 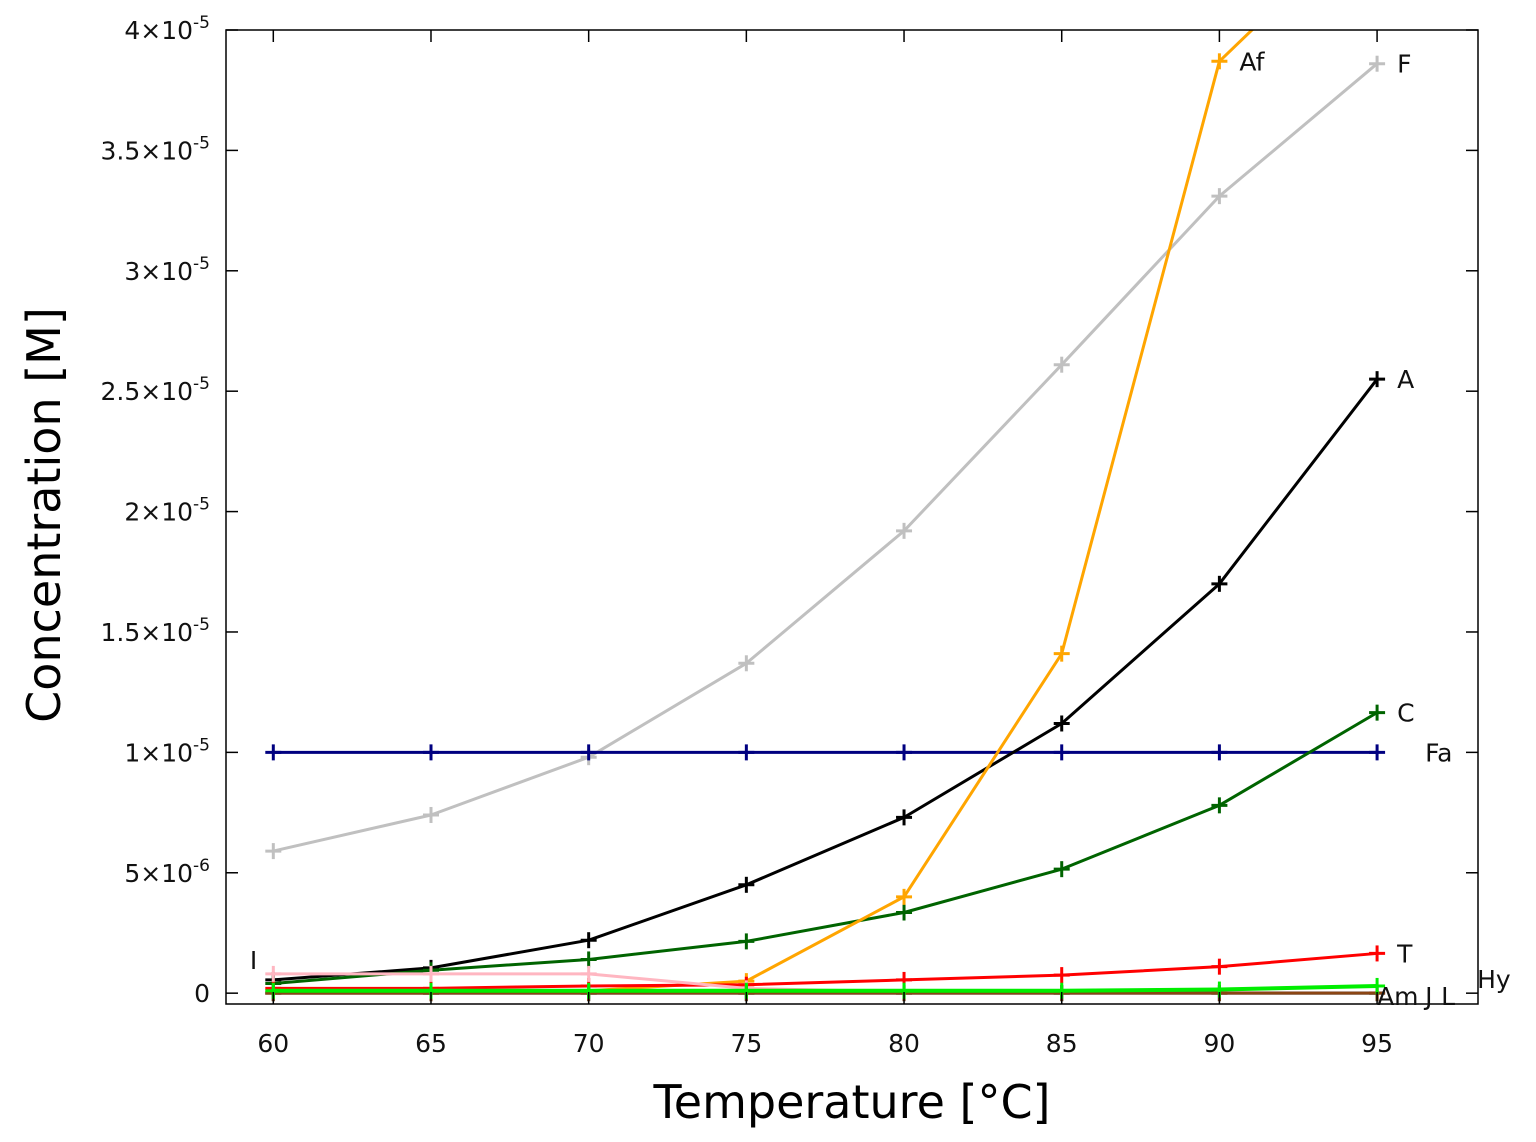 What do you see at coordinates (1405, 379) in the screenshot?
I see `series-label-a: A` at bounding box center [1405, 379].